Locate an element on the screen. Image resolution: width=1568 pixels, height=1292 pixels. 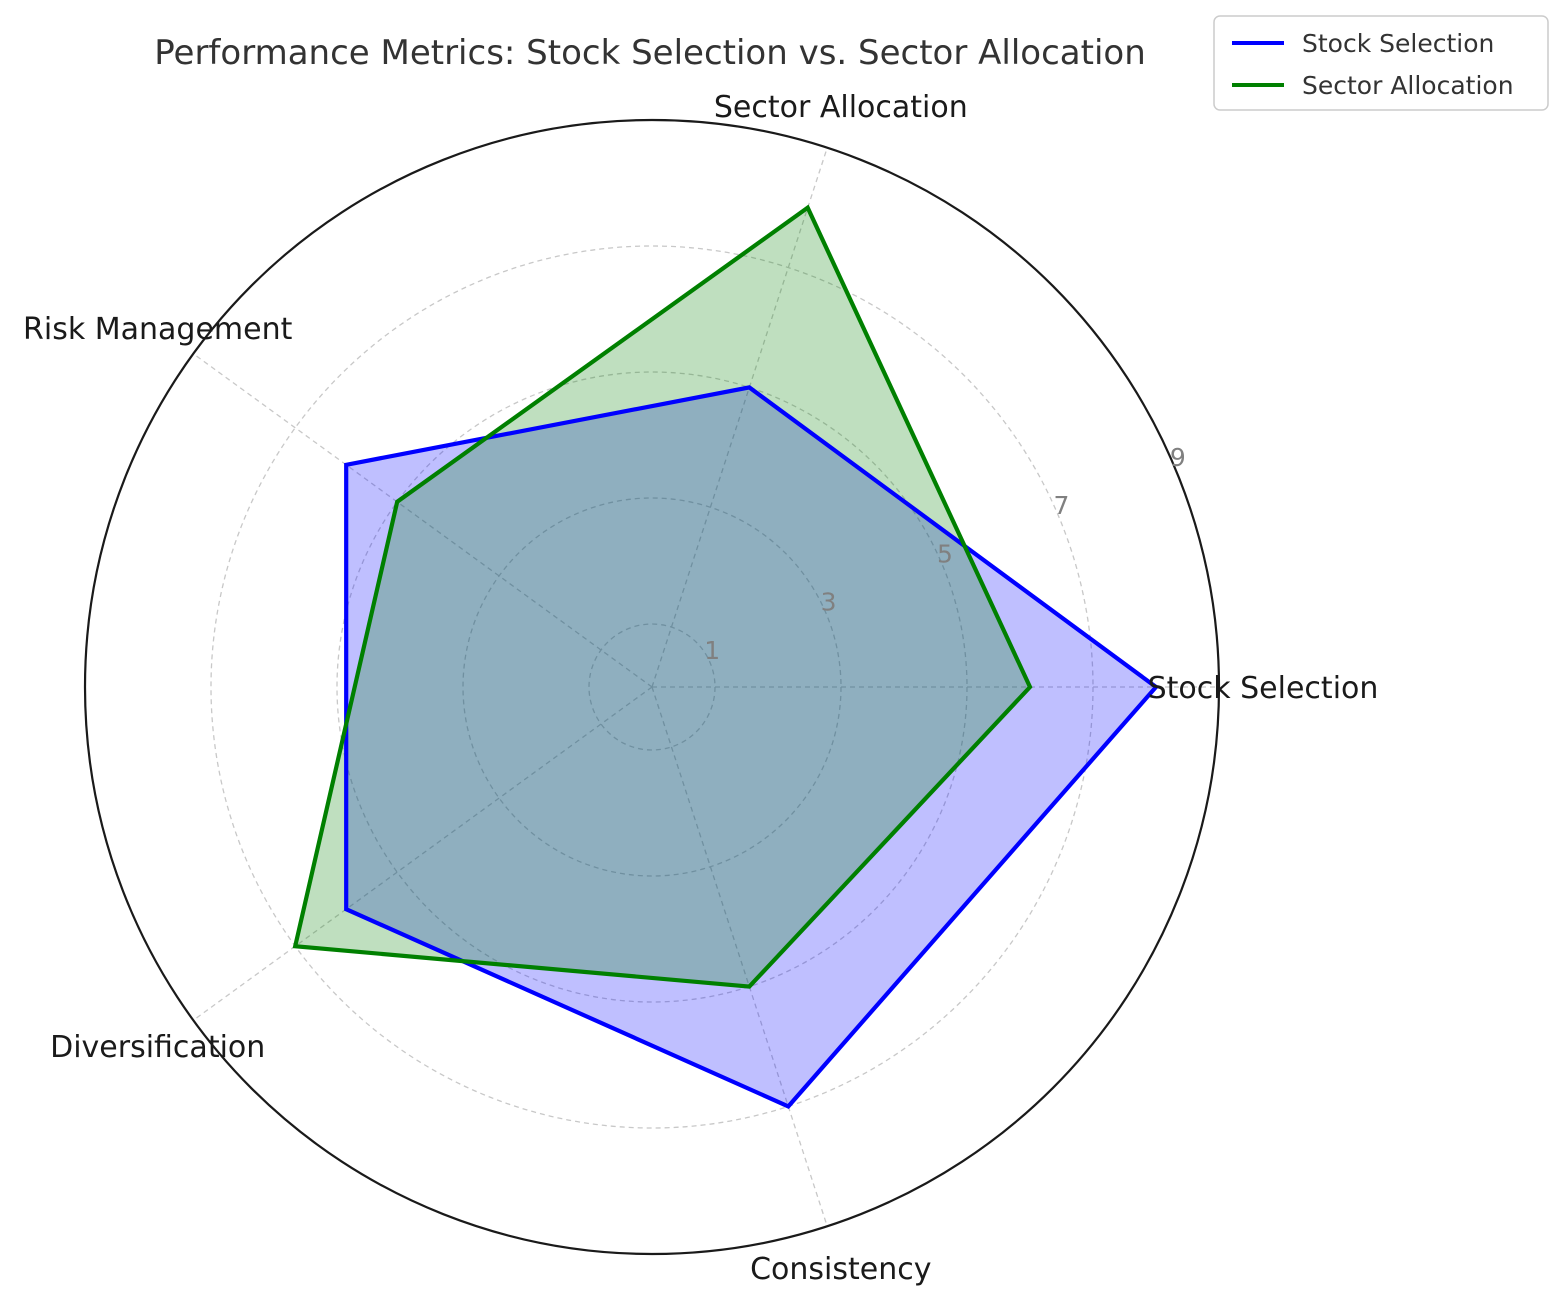
spoke-consistency is located at coordinates (739, 956).